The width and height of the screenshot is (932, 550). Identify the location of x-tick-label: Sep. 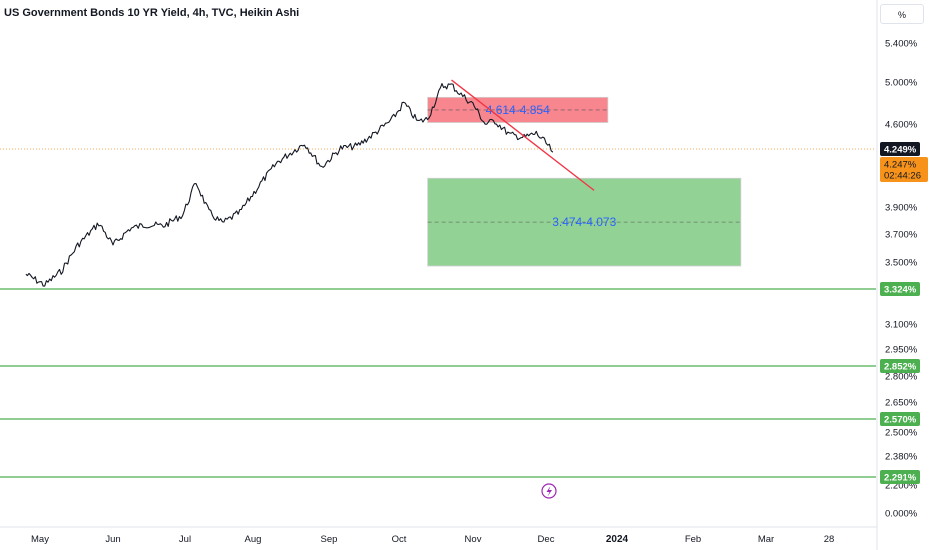
(329, 539).